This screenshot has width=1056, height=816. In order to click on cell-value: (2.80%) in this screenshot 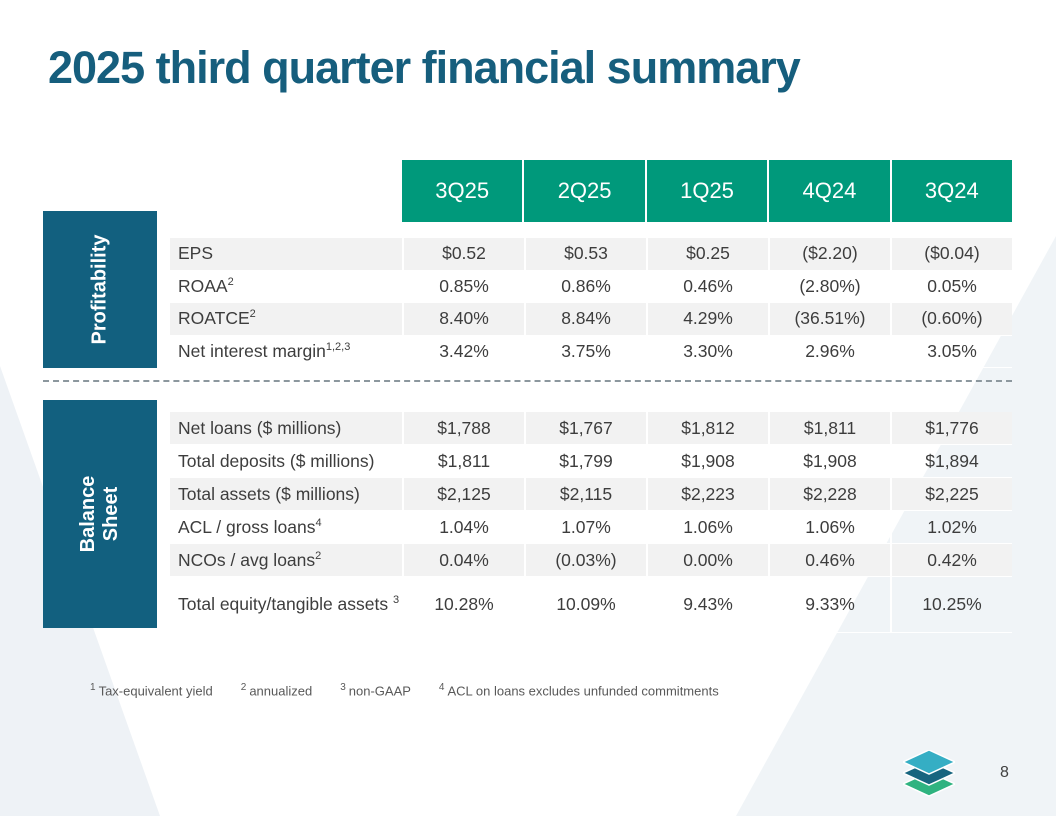, I will do `click(829, 286)`.